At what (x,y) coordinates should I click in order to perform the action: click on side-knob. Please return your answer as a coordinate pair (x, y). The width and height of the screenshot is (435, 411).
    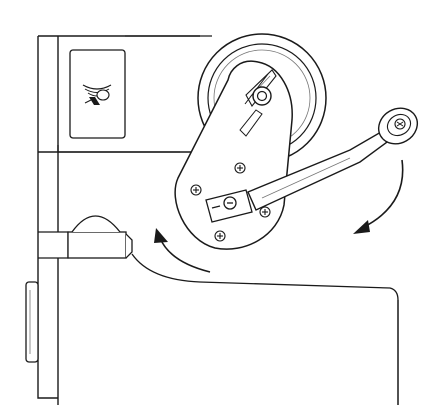
    Looking at the image, I should click on (32, 322).